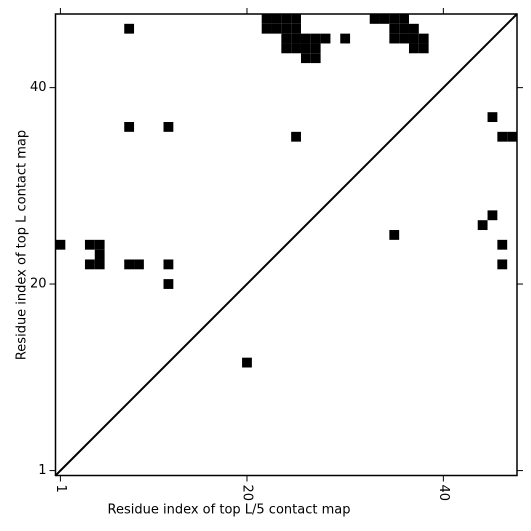  What do you see at coordinates (22, 245) in the screenshot?
I see `y-axis-label: Residue index of top L contact map` at bounding box center [22, 245].